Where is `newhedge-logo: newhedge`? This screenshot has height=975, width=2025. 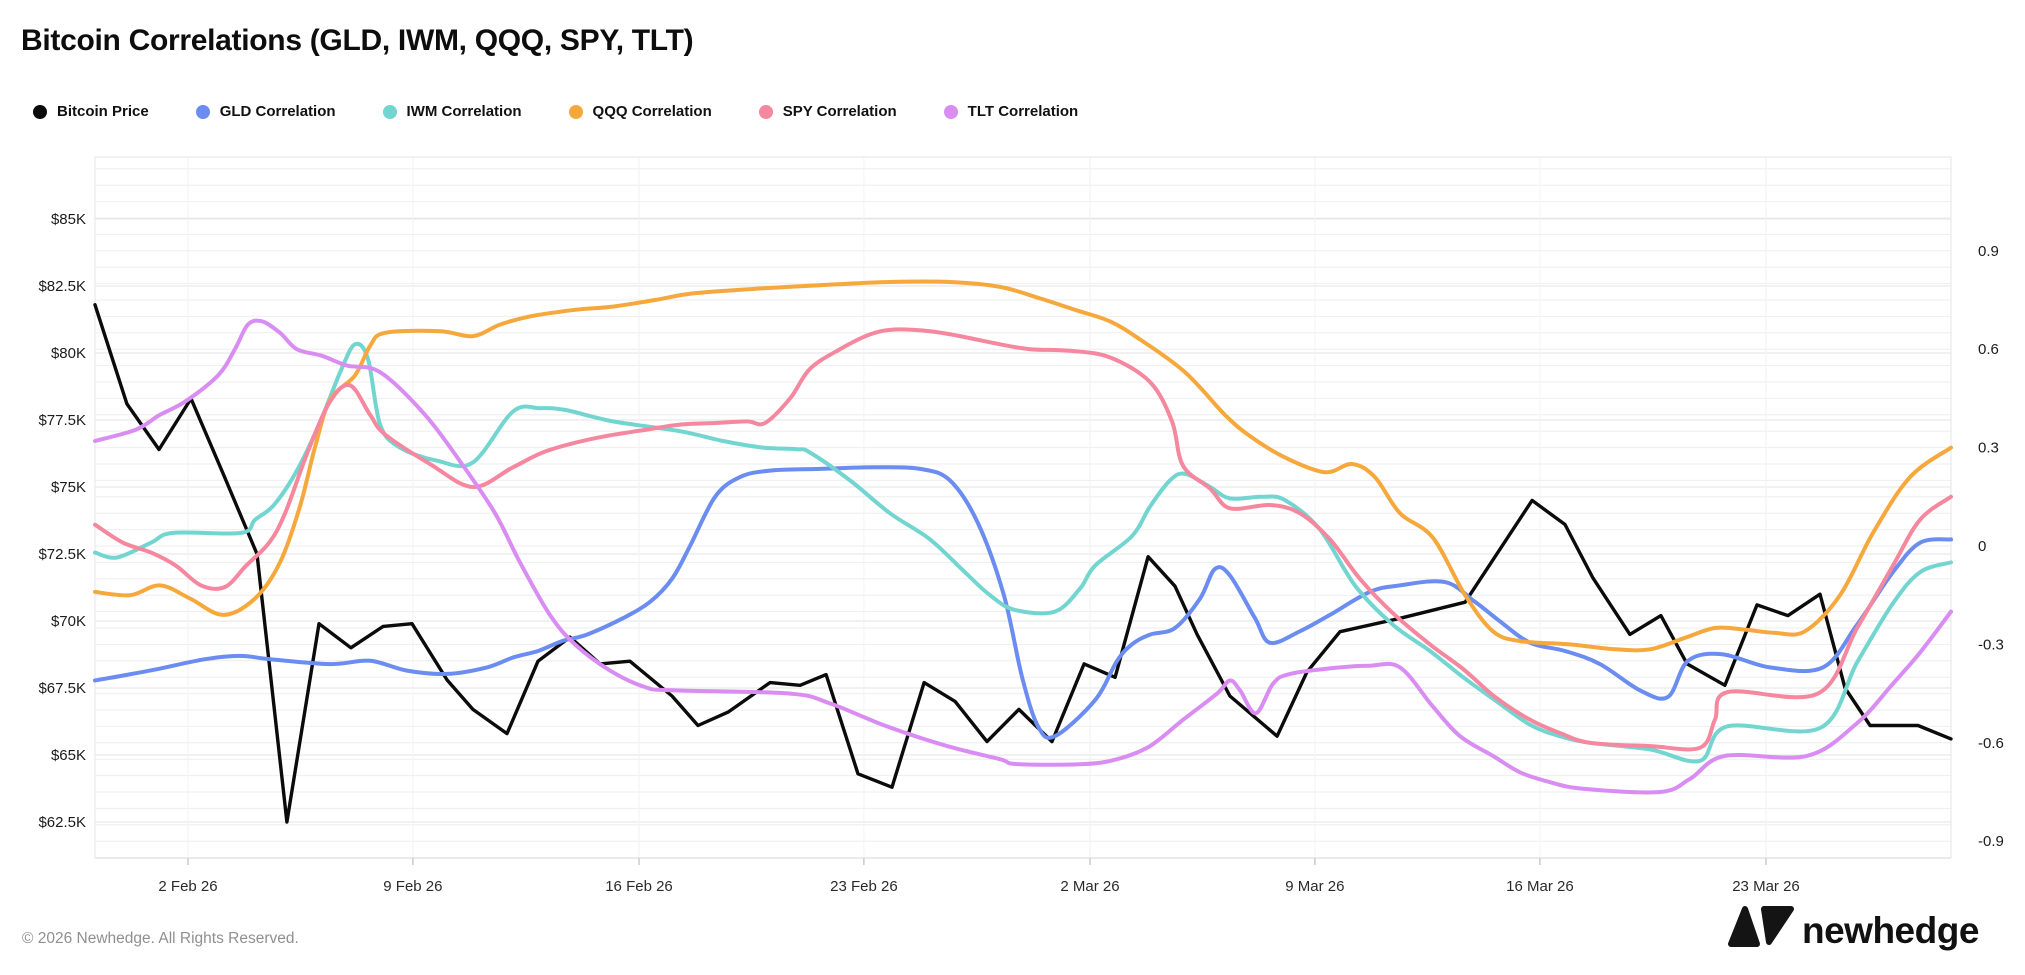 newhedge-logo: newhedge is located at coordinates (1868, 927).